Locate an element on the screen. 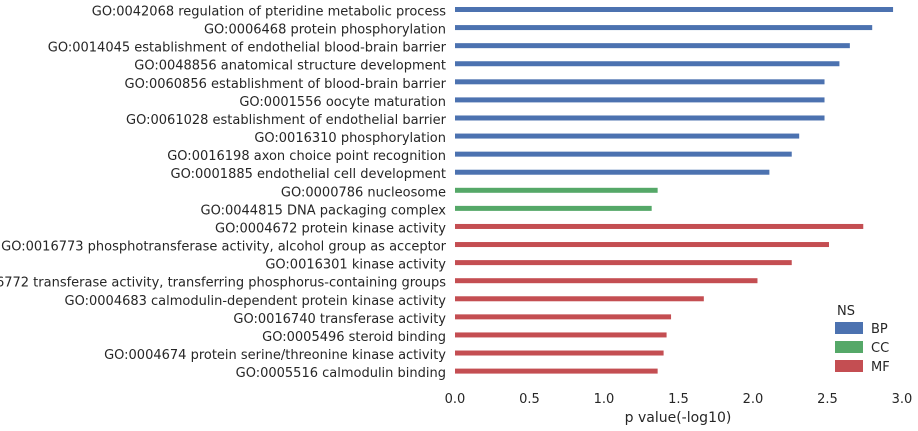 This screenshot has width=918, height=431. x-tick-label-3: 1.5 is located at coordinates (678, 399).